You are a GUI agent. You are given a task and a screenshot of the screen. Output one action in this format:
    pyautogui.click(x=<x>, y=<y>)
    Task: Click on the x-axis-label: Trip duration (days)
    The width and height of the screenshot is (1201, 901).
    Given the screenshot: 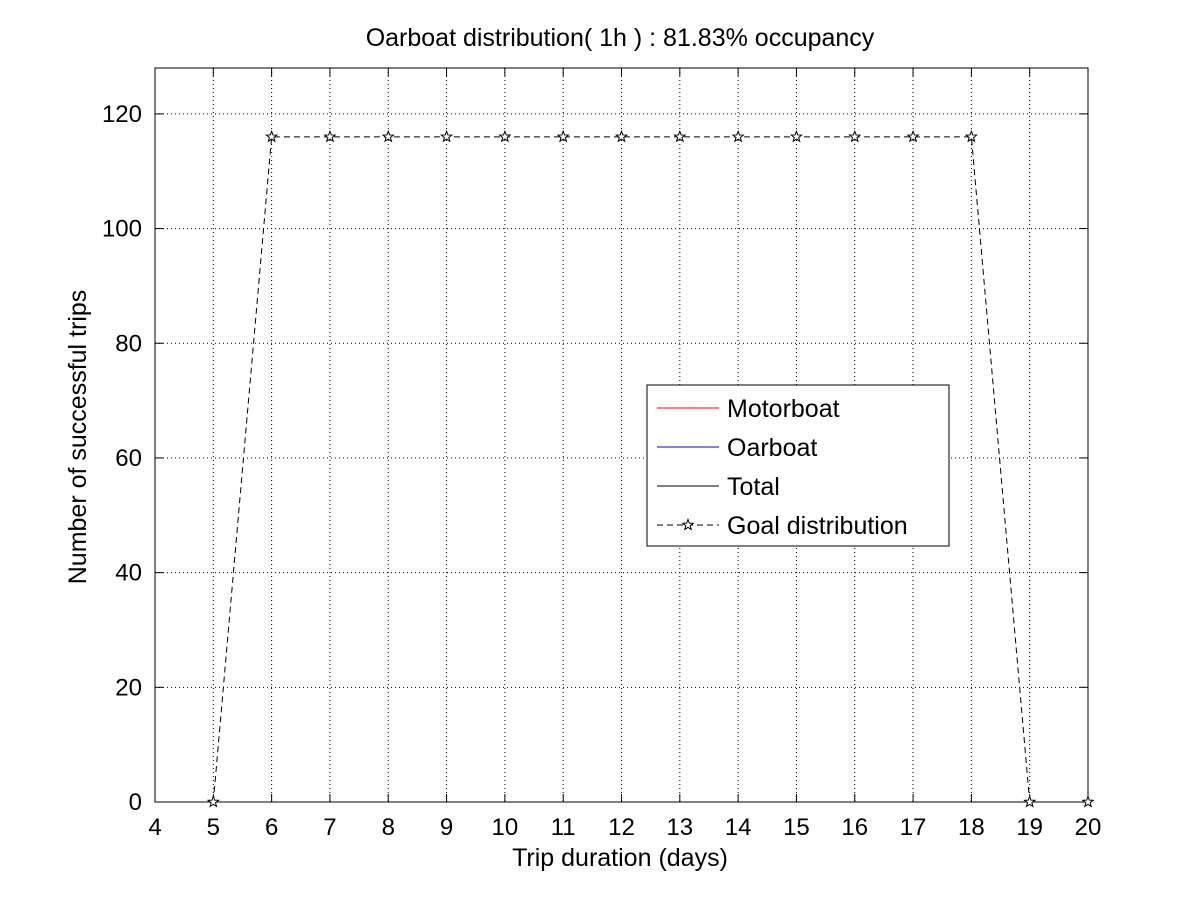 What is the action you would take?
    pyautogui.click(x=620, y=858)
    